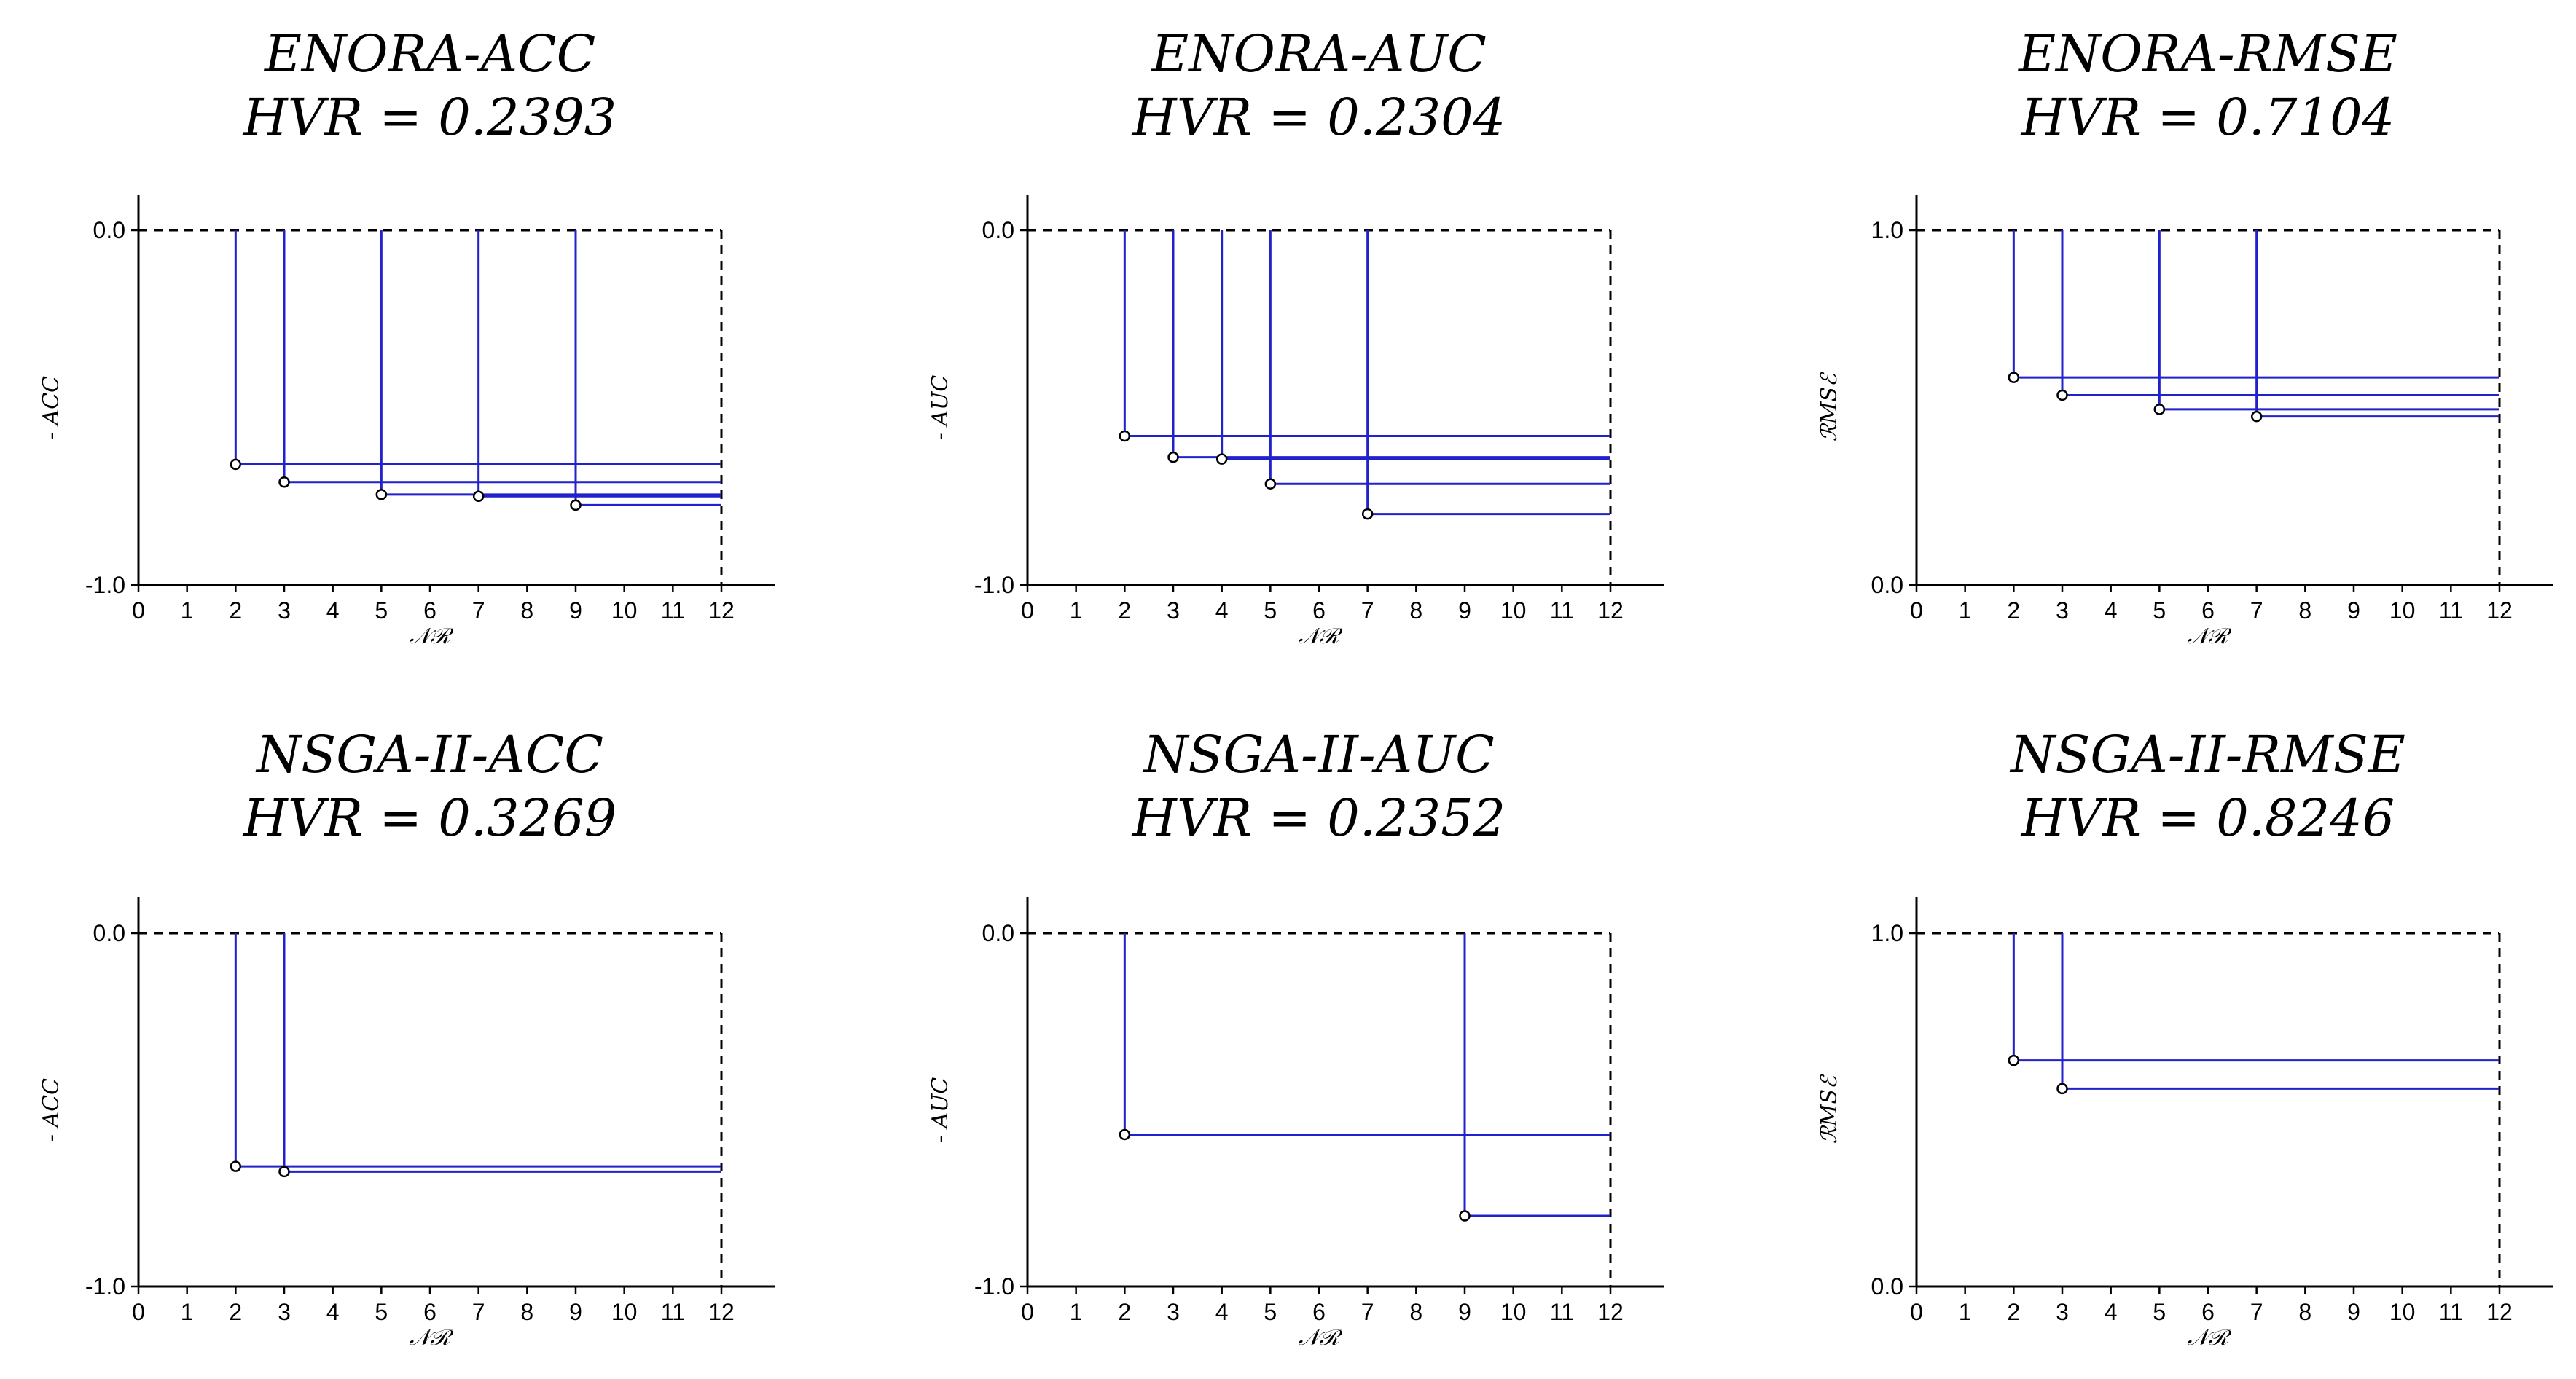 This screenshot has width=2576, height=1379. Describe the element at coordinates (429, 54) in the screenshot. I see `chart-title: ENORA-ACC` at that location.